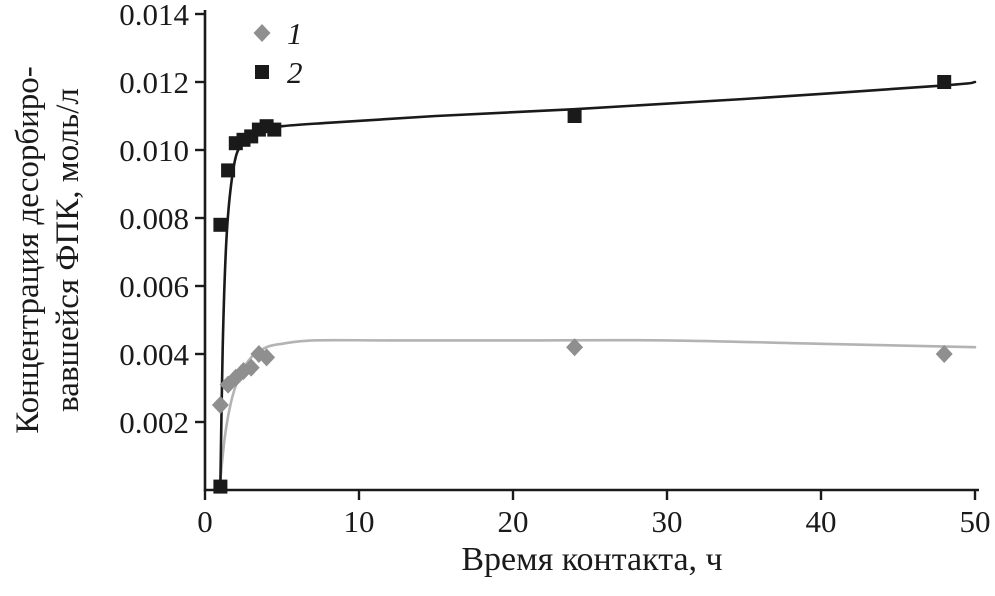 Image resolution: width=995 pixels, height=596 pixels. What do you see at coordinates (68, 250) in the screenshot?
I see `y-axis-title-line2: вавшейся ФПК, моль/л` at bounding box center [68, 250].